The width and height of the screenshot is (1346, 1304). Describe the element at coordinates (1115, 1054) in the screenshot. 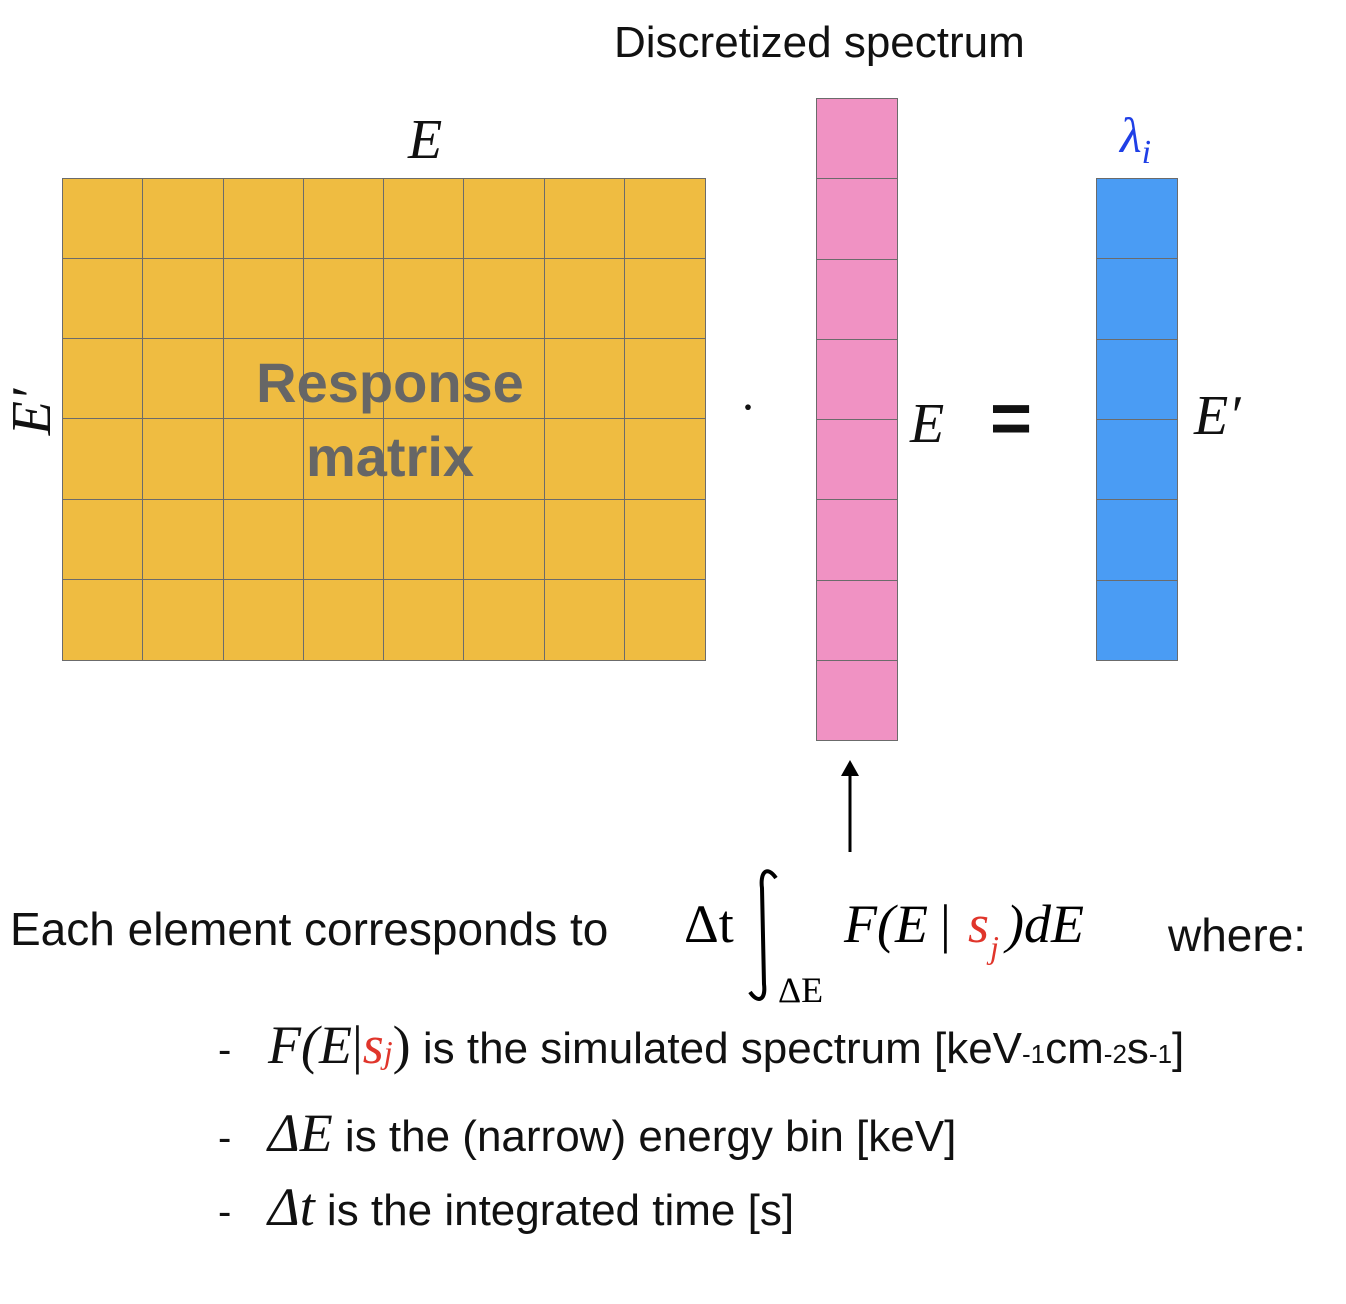

I see `unit-exponent-cm: -2` at that location.